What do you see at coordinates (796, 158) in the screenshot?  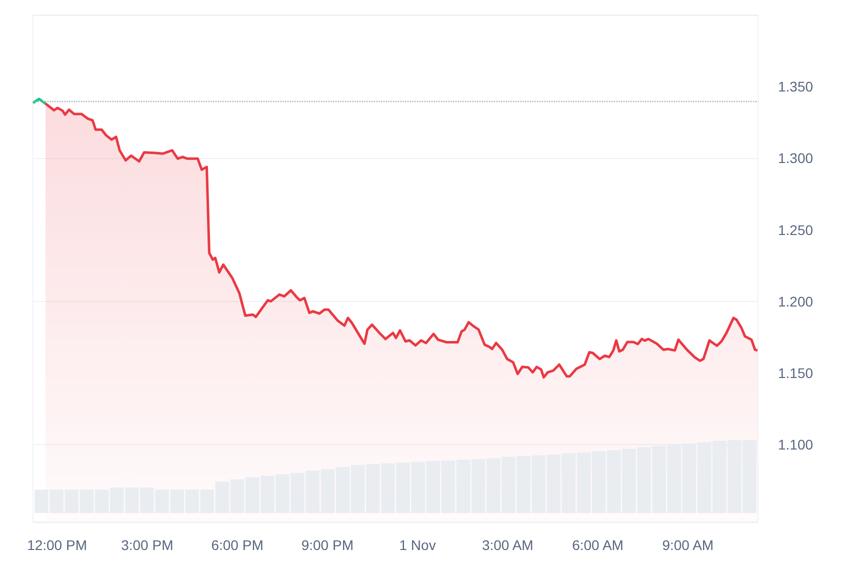 I see `y-tick-label: 1.300` at bounding box center [796, 158].